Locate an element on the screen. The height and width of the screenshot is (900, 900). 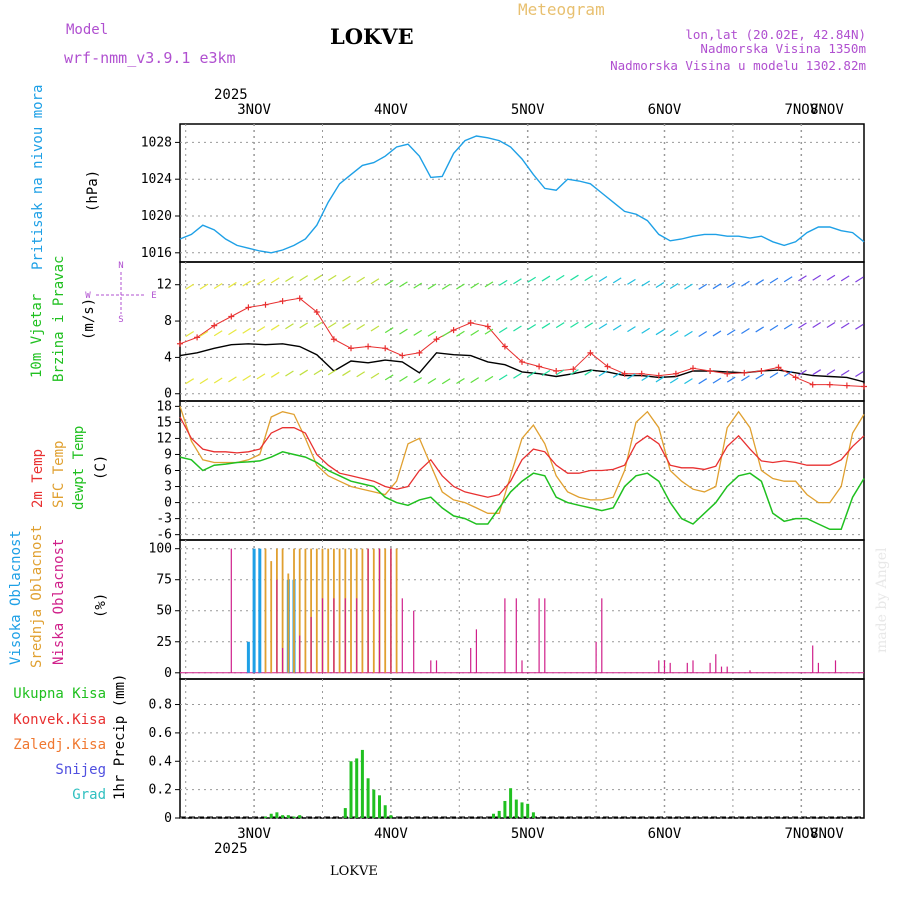
pressure-line is located at coordinates (522, 194).